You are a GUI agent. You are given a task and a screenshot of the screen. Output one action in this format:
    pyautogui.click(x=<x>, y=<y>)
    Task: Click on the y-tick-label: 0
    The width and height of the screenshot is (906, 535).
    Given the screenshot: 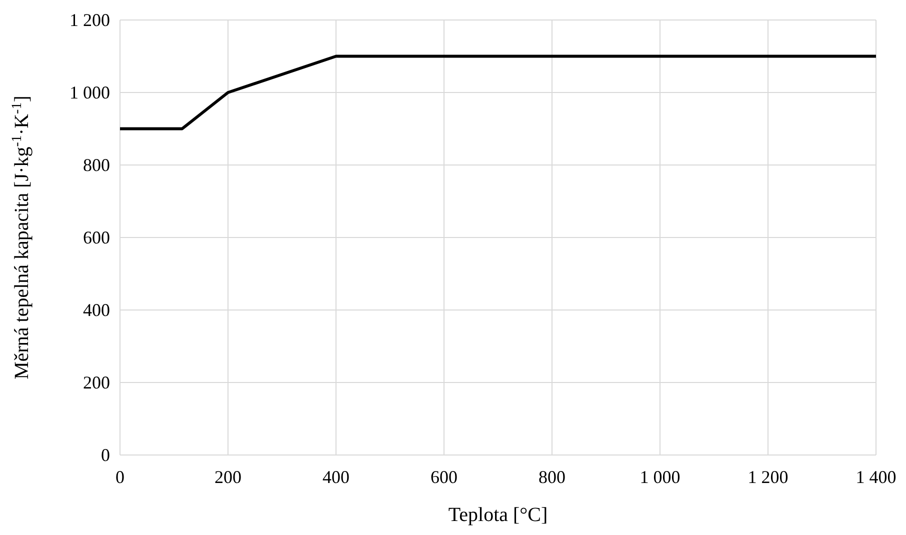 What is the action you would take?
    pyautogui.click(x=105, y=455)
    